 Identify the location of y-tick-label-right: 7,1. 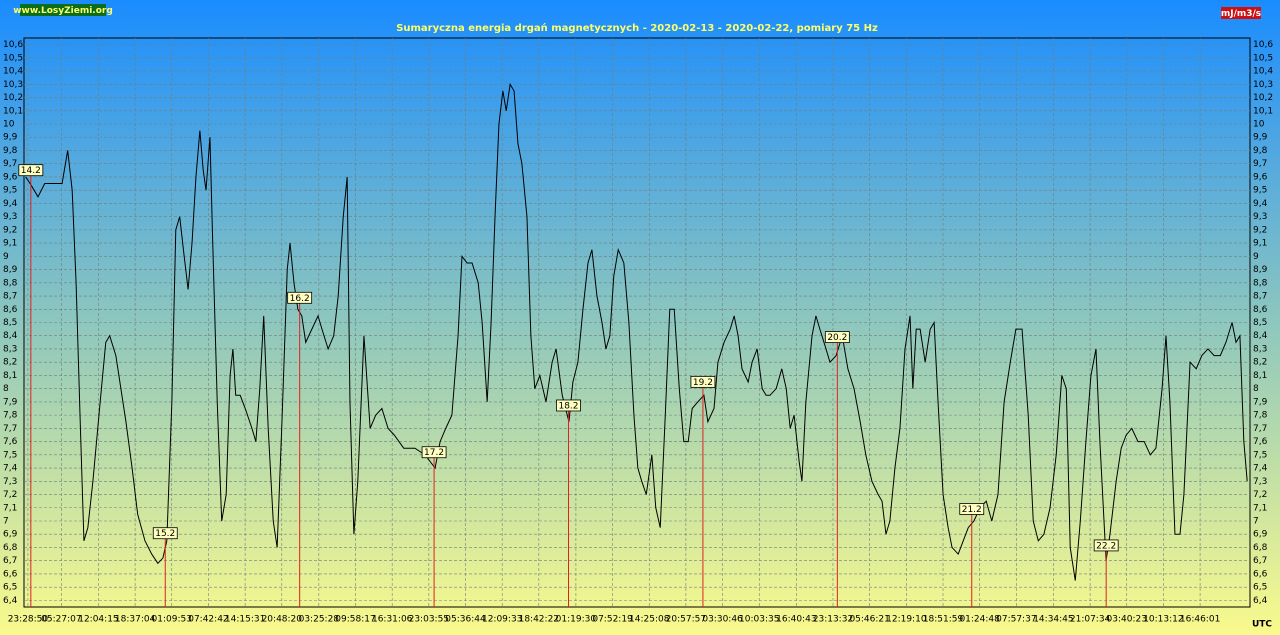
(1260, 508).